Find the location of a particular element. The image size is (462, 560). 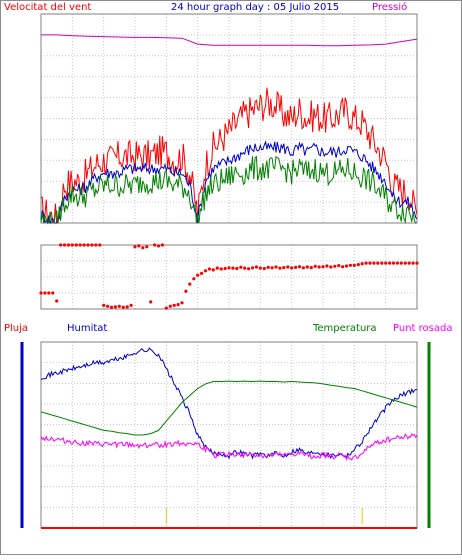

wind-direction-panel is located at coordinates (229, 276).